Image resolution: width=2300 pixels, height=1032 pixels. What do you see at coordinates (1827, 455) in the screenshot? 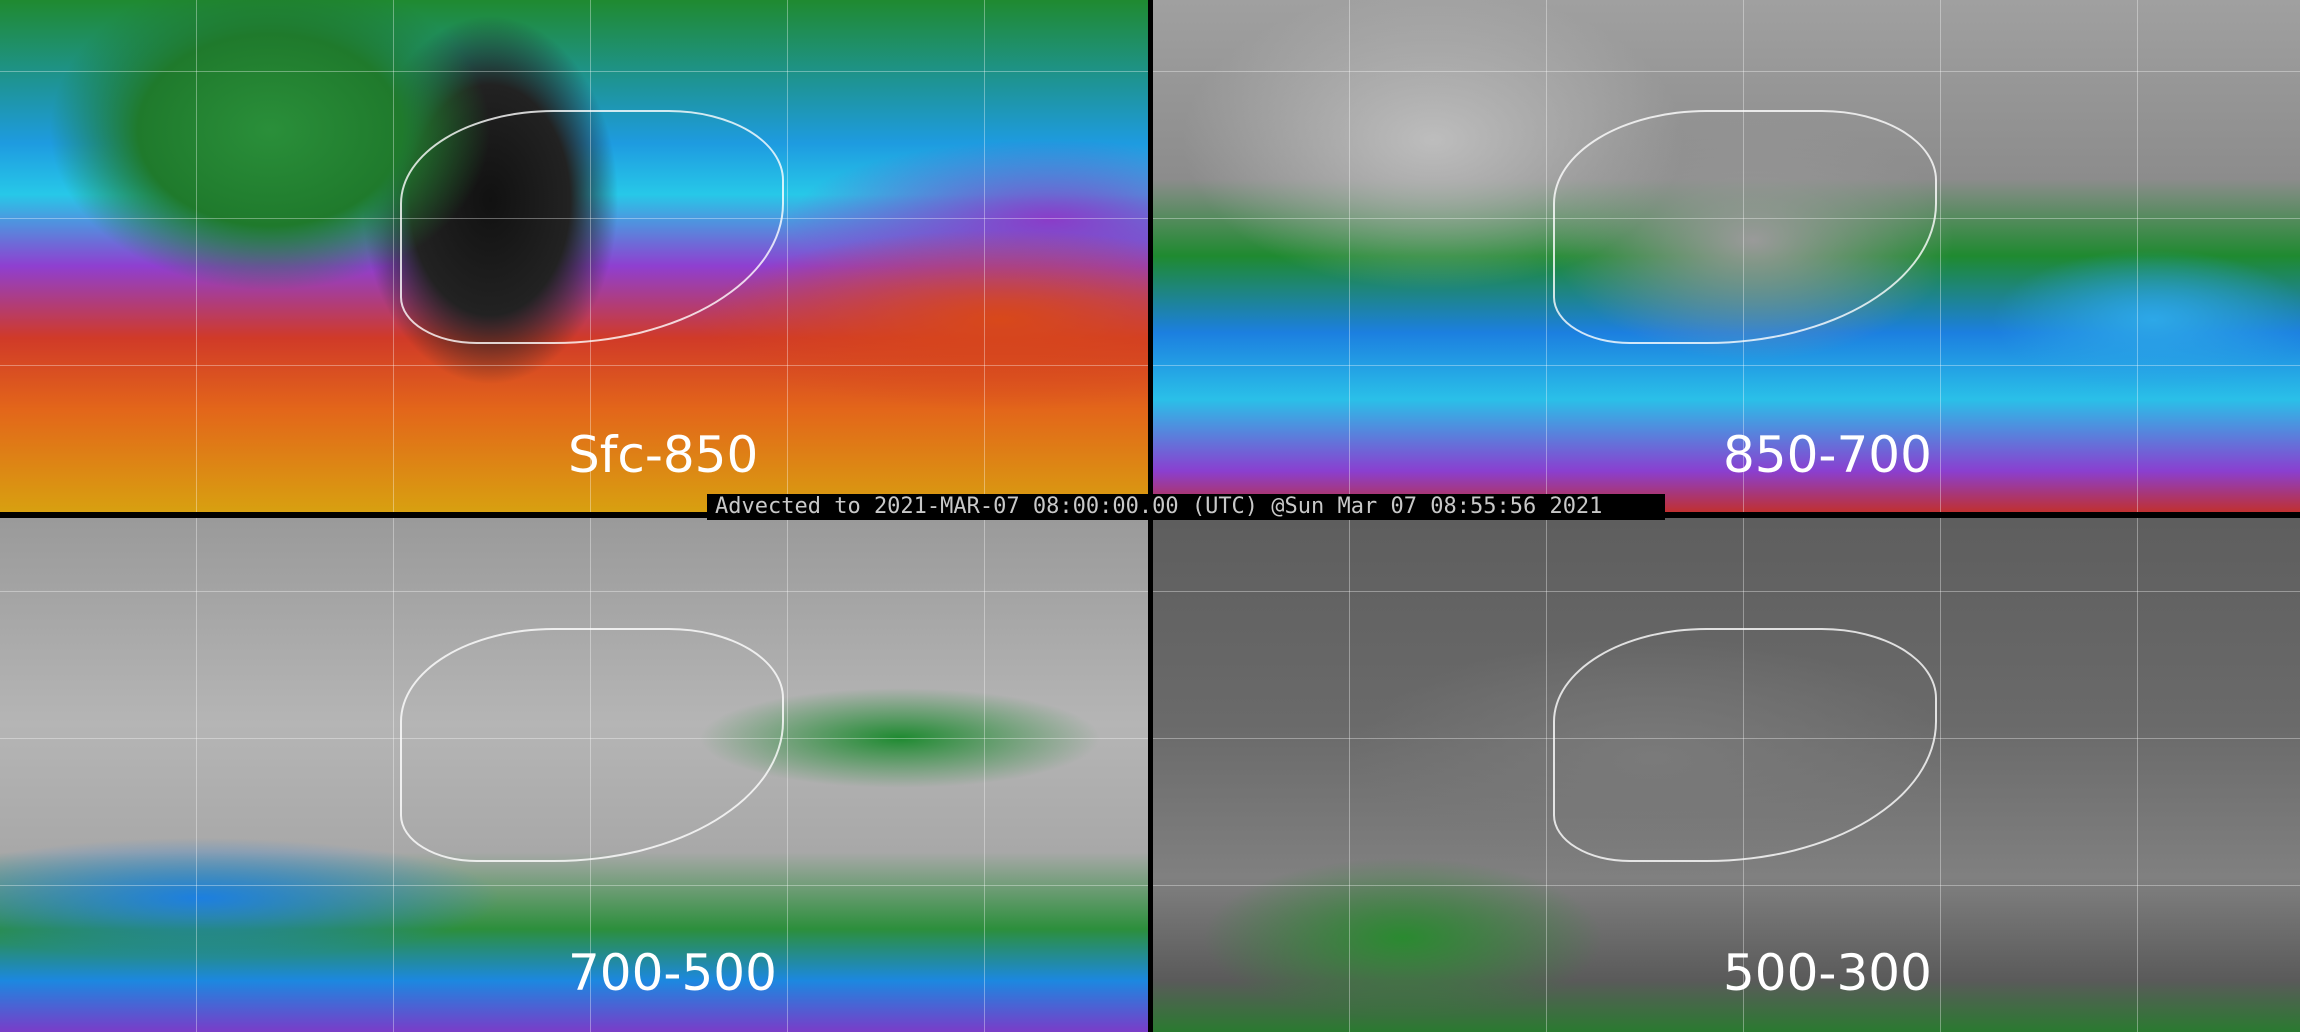
I see `panel-label: 850-700` at bounding box center [1827, 455].